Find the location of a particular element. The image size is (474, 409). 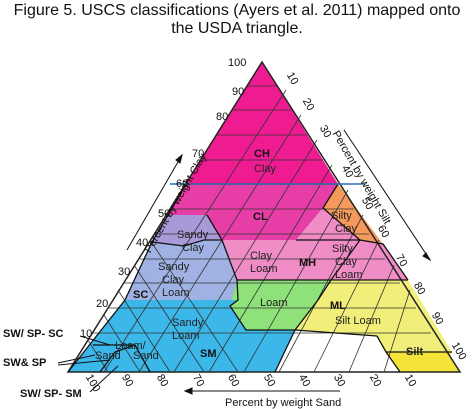

label-silty-clay-2: Clay is located at coordinates (346, 229).